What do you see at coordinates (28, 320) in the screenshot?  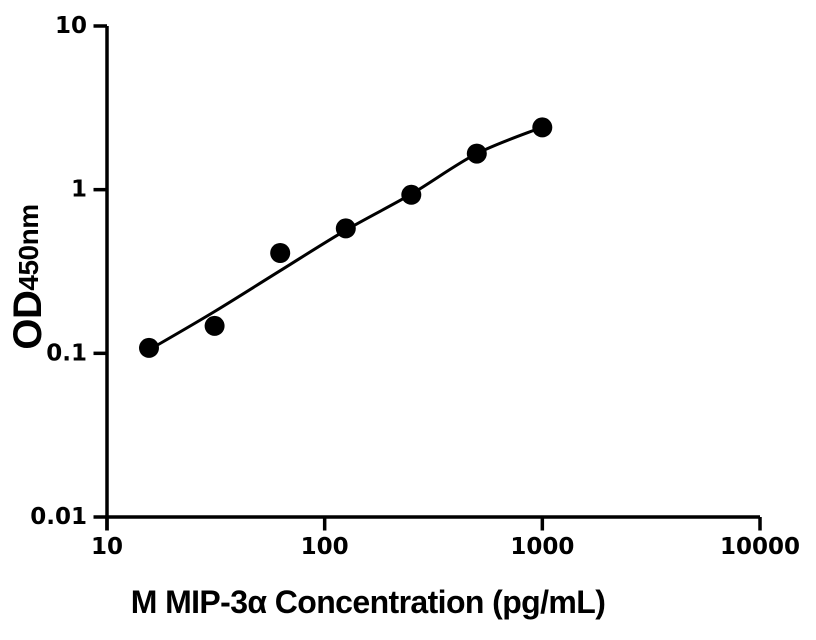 I see `y-axis-title-main: OD` at bounding box center [28, 320].